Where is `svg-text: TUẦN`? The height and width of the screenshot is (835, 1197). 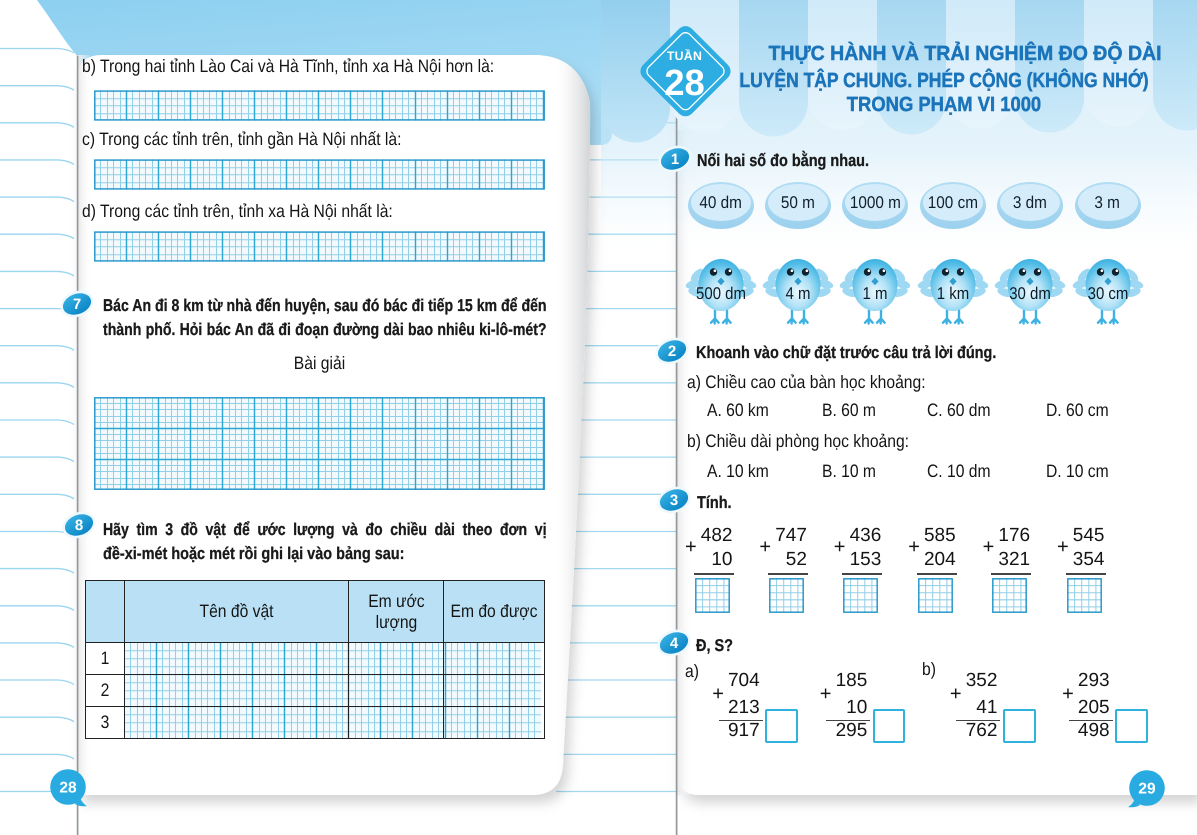 svg-text: TUẦN is located at coordinates (684, 55).